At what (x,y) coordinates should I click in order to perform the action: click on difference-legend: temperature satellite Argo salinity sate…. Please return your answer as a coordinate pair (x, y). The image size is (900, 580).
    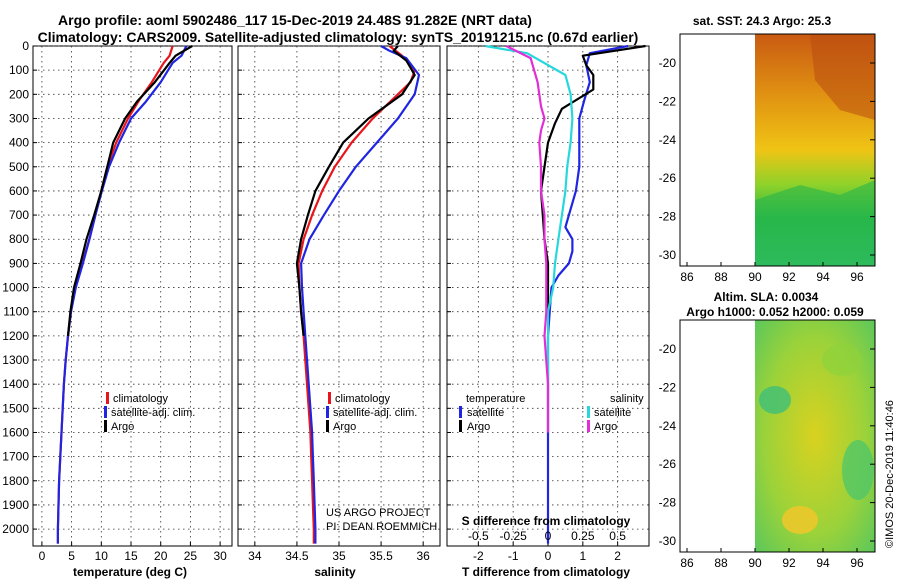
    Looking at the image, I should click on (551, 413).